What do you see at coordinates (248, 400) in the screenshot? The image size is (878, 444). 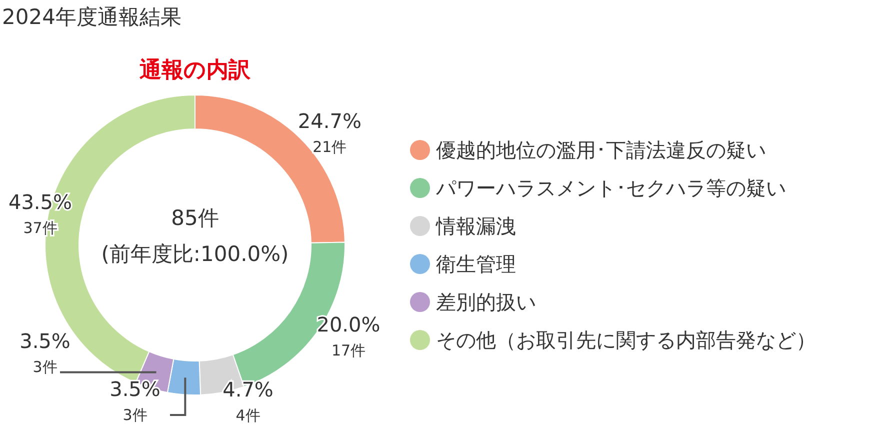 I see `data-label: 4.7% 4件` at bounding box center [248, 400].